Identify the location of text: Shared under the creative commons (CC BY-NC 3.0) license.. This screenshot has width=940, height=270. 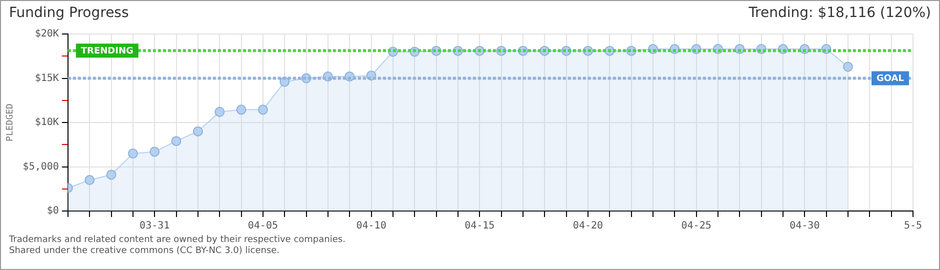
(145, 251).